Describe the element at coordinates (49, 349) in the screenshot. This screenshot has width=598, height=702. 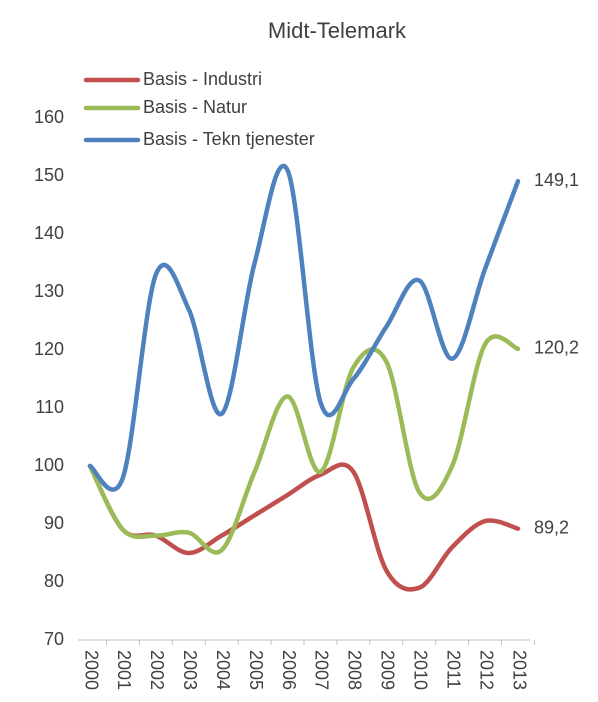
I see `y-tick-label: 120` at that location.